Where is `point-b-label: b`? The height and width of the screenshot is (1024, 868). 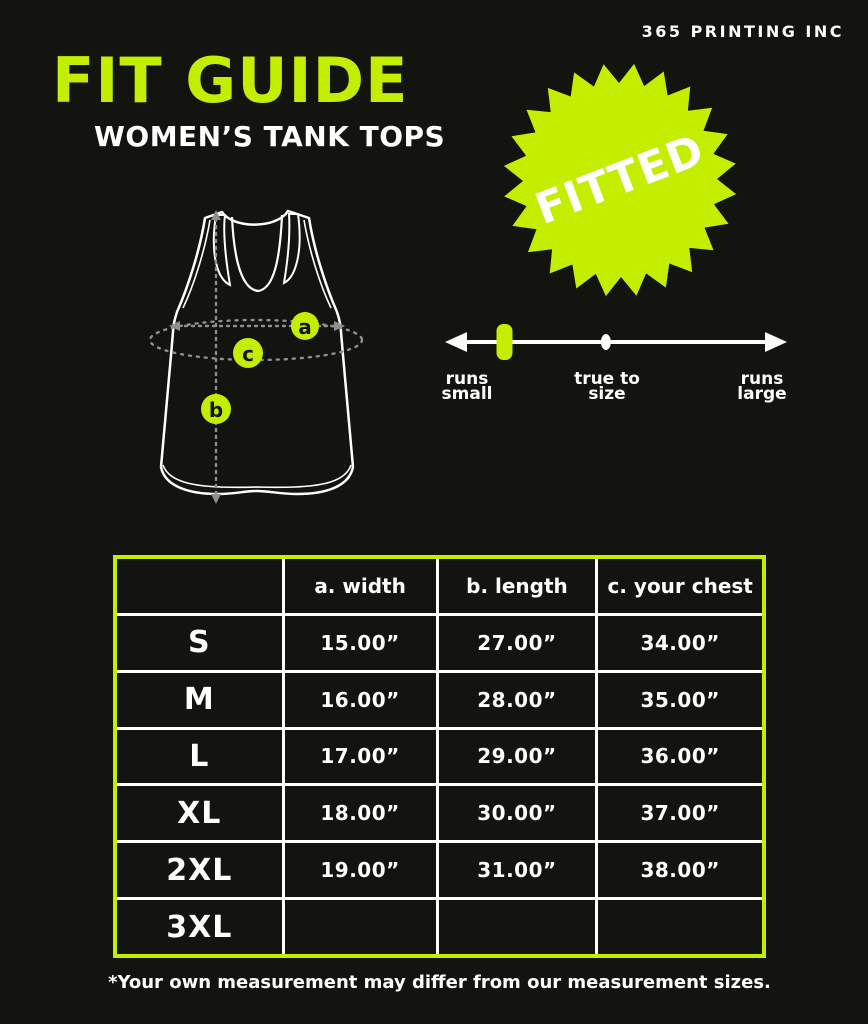 point-b-label: b is located at coordinates (216, 410).